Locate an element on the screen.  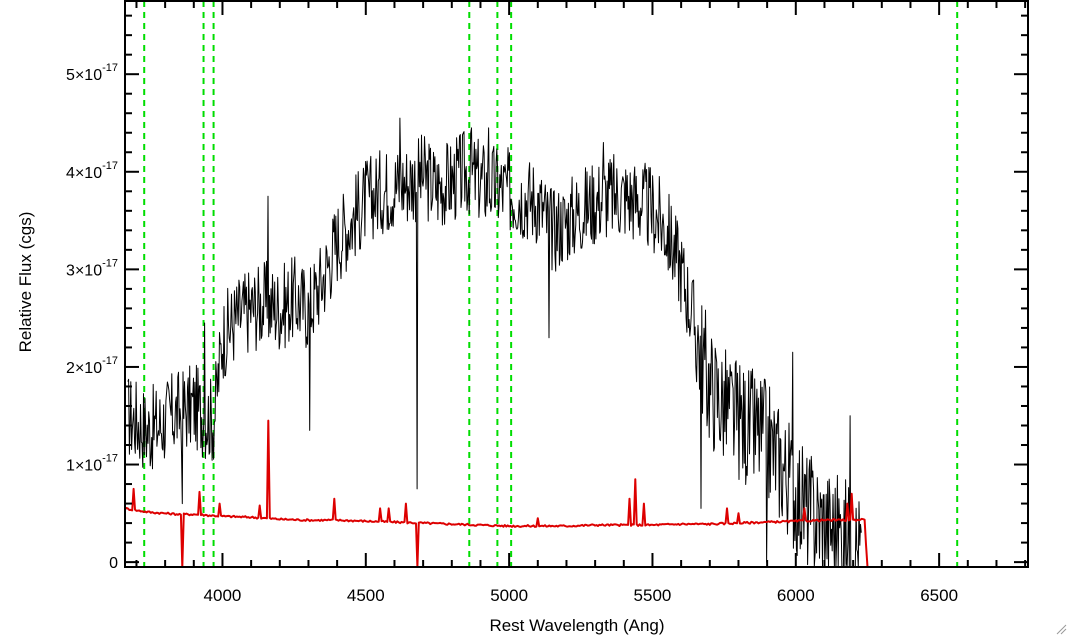
x-tick-label: 6500 is located at coordinates (939, 595).